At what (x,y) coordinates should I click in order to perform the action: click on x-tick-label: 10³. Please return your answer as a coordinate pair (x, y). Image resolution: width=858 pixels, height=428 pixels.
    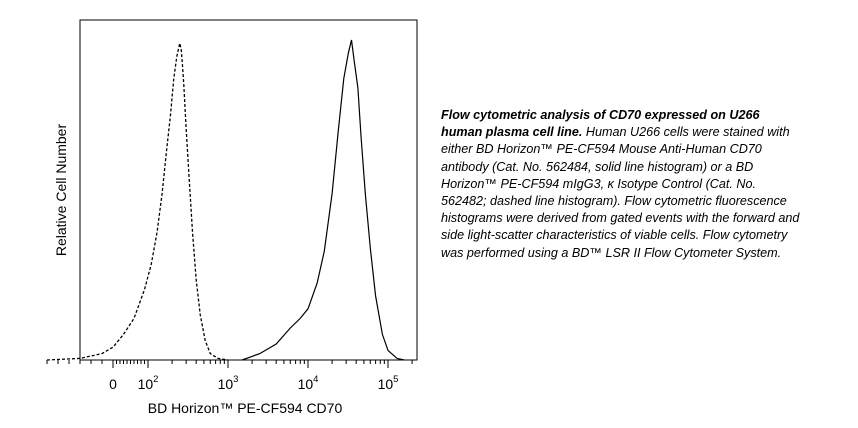
    Looking at the image, I should click on (228, 383).